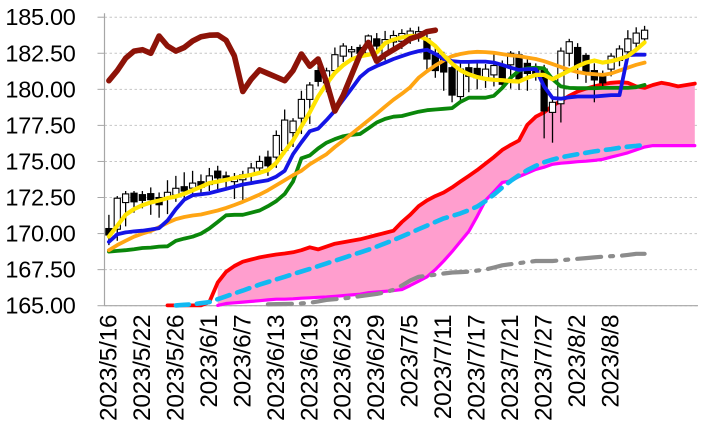  Describe the element at coordinates (40, 198) in the screenshot. I see `y-tick-label: 172.50` at that location.